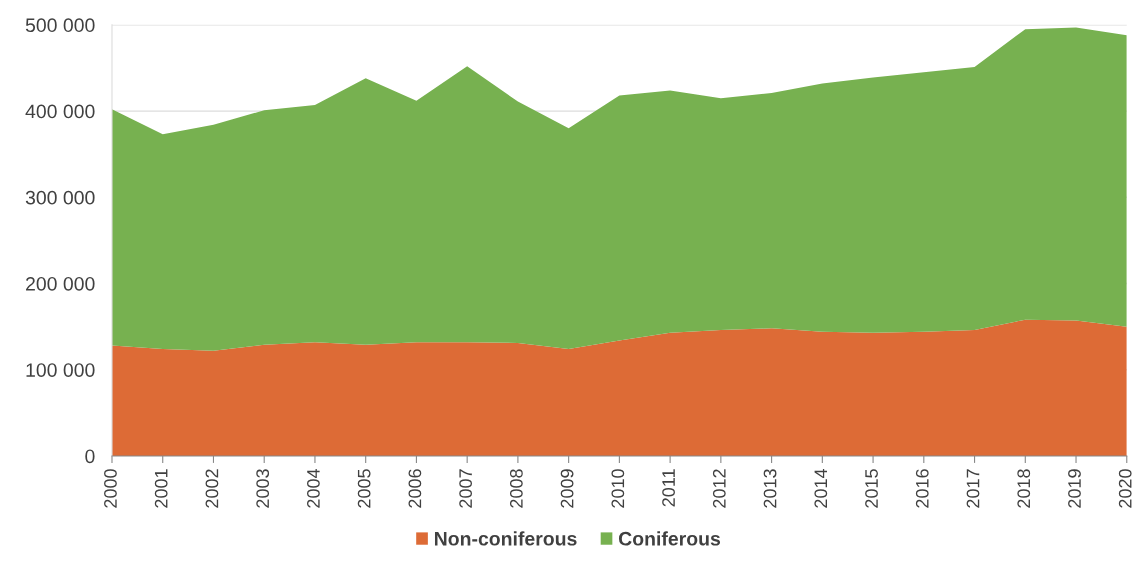 The image size is (1137, 565). Describe the element at coordinates (263, 488) in the screenshot. I see `x-tick-label: 2003` at that location.